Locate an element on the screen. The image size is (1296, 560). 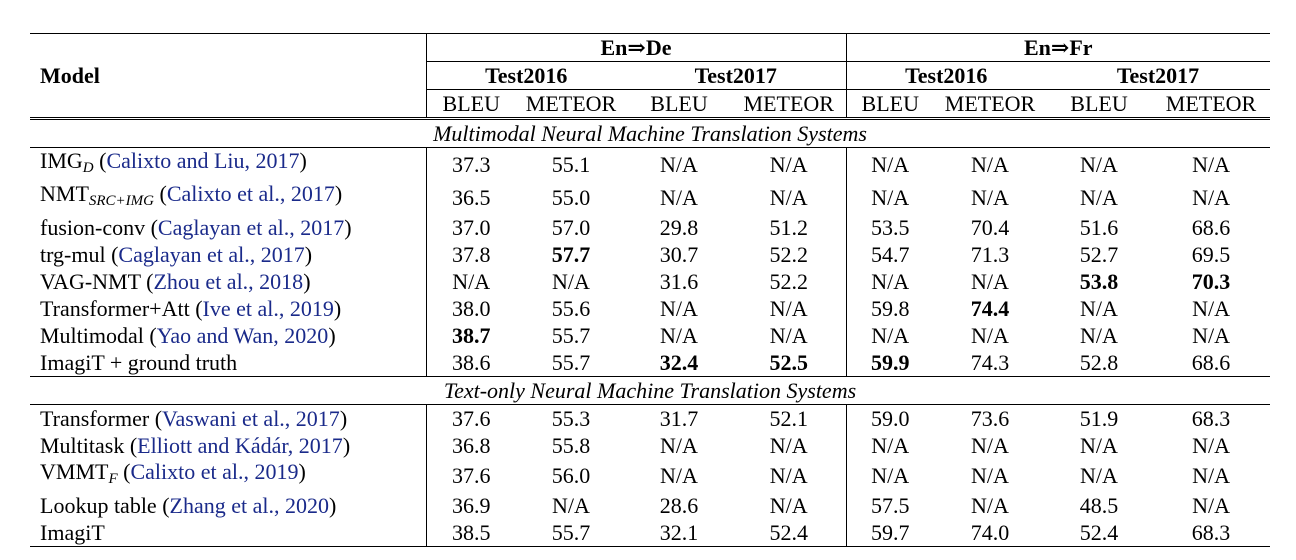
citation-link: Calixto et al., 2017 is located at coordinates (250, 193).